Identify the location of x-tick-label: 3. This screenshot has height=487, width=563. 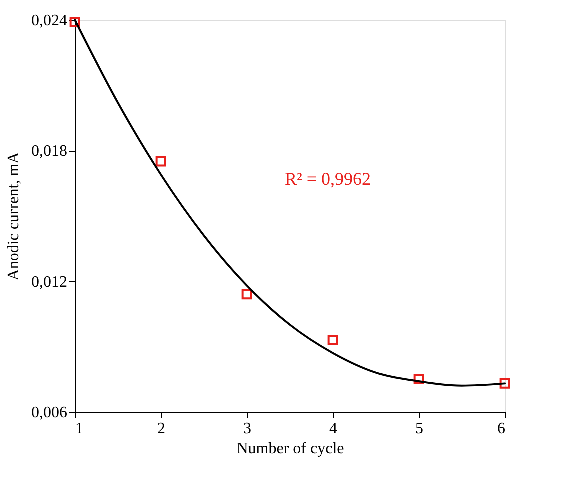
(248, 429).